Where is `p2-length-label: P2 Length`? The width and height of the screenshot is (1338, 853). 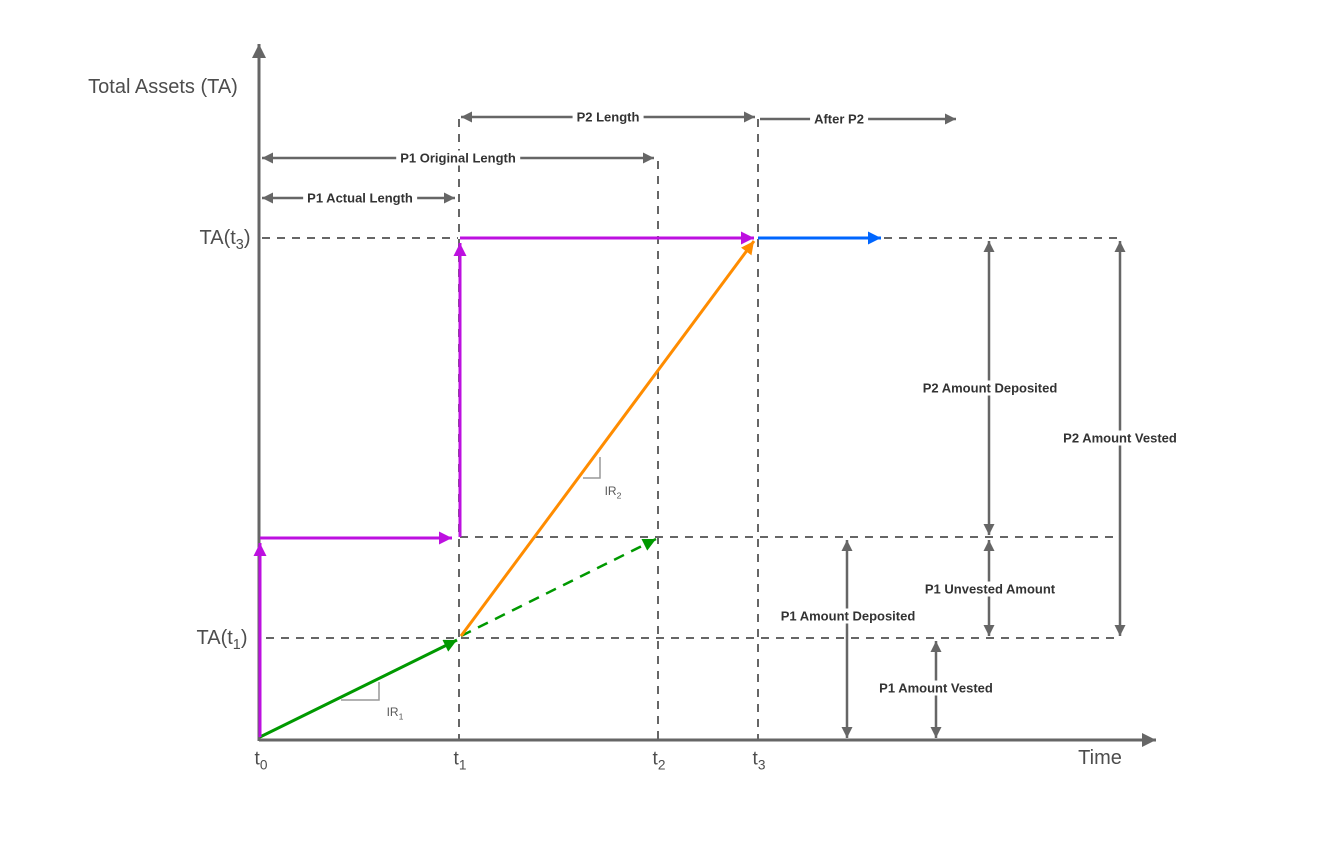 p2-length-label: P2 Length is located at coordinates (608, 117).